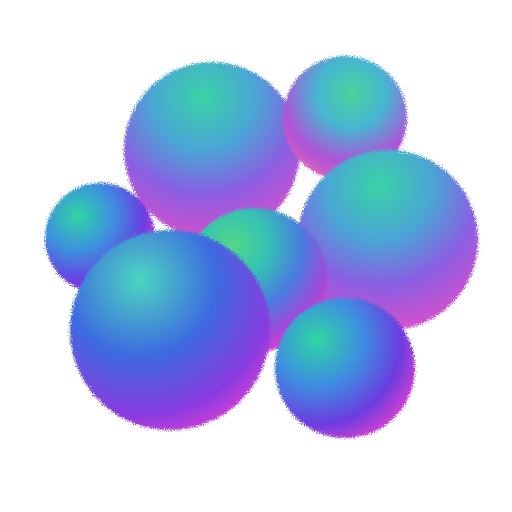 The image size is (512, 512). What do you see at coordinates (345, 118) in the screenshot?
I see `blob-top-right` at bounding box center [345, 118].